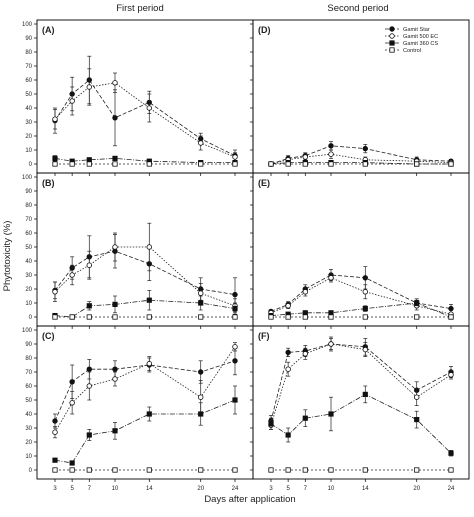  What do you see at coordinates (48, 336) in the screenshot?
I see `panel-label: (C)` at bounding box center [48, 336].